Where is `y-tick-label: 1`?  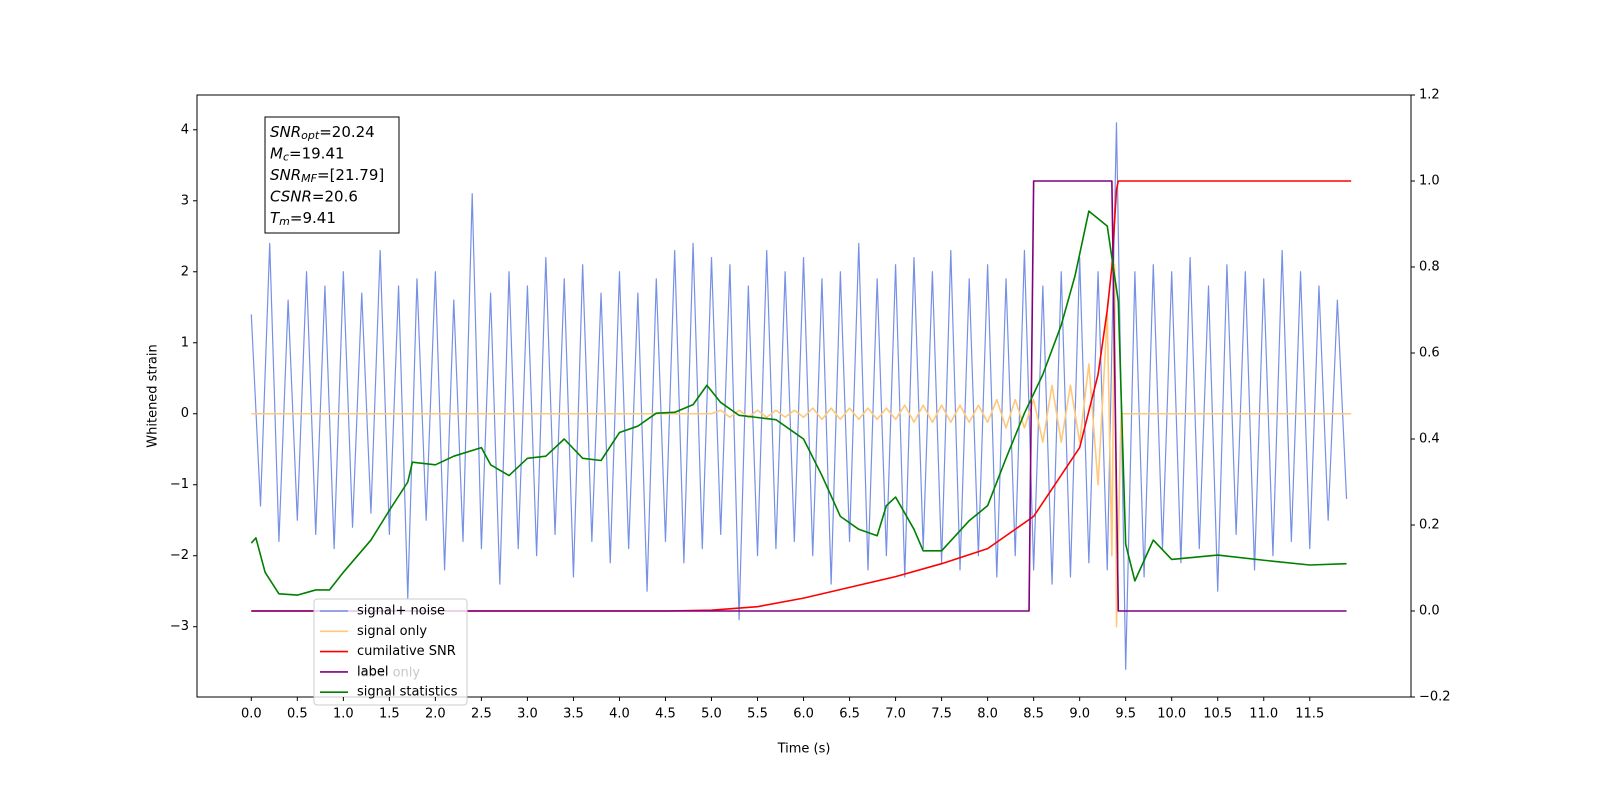
y-tick-label: 1 is located at coordinates (185, 342).